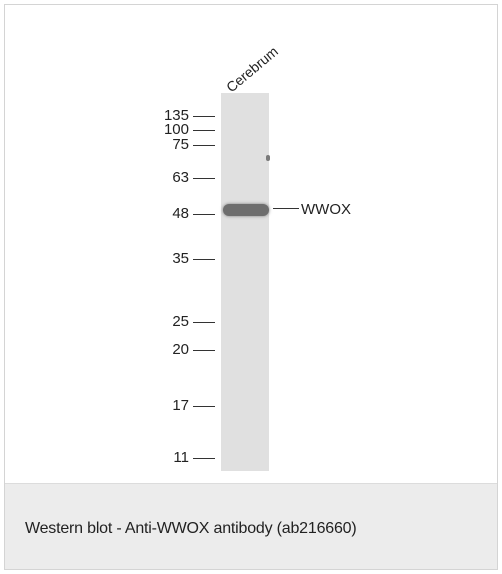 The width and height of the screenshot is (502, 574). I want to click on target-label: WWOX, so click(326, 209).